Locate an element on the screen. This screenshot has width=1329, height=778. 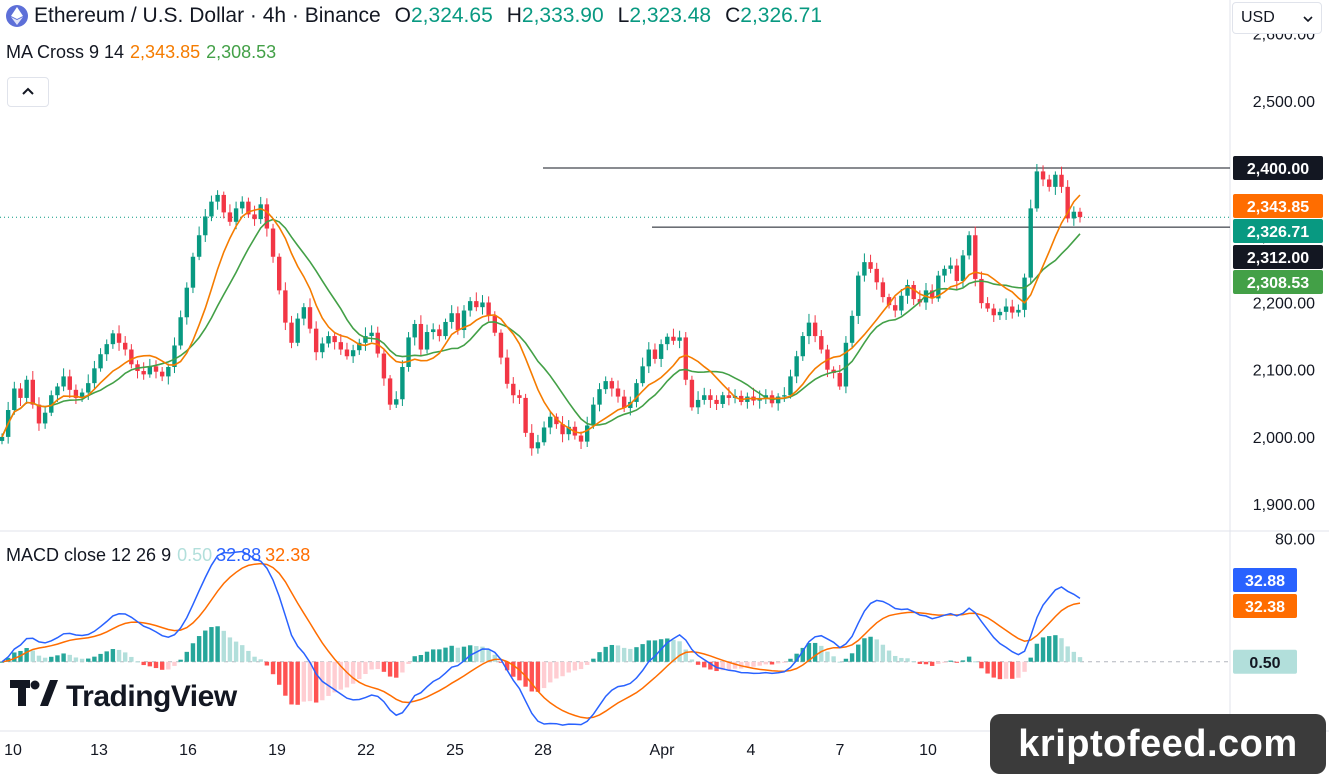
ma-cross-legend: MA Cross 9 14 2,343.85 2,308.53 is located at coordinates (141, 52).